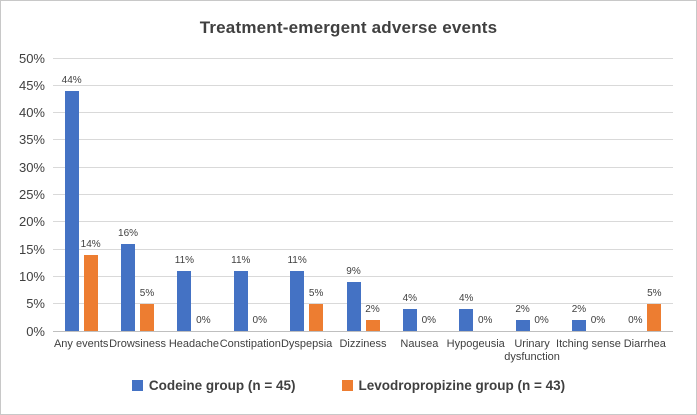  What do you see at coordinates (35, 331) in the screenshot?
I see `y-tick-label: 0%` at bounding box center [35, 331].